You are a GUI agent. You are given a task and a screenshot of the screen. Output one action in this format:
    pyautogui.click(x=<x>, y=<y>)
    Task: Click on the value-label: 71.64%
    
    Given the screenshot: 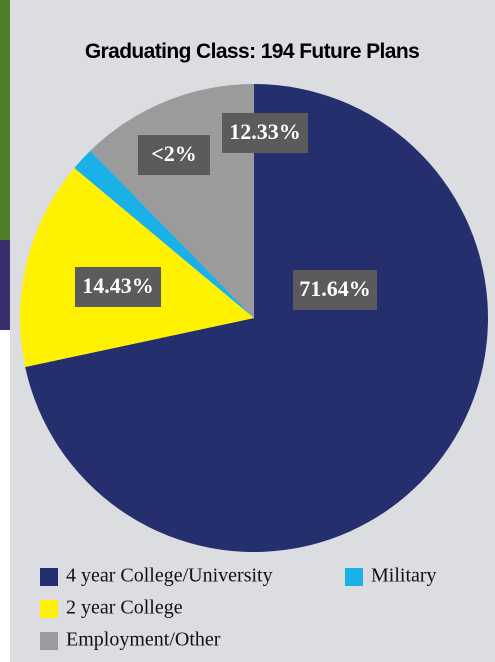 What is the action you would take?
    pyautogui.click(x=335, y=288)
    